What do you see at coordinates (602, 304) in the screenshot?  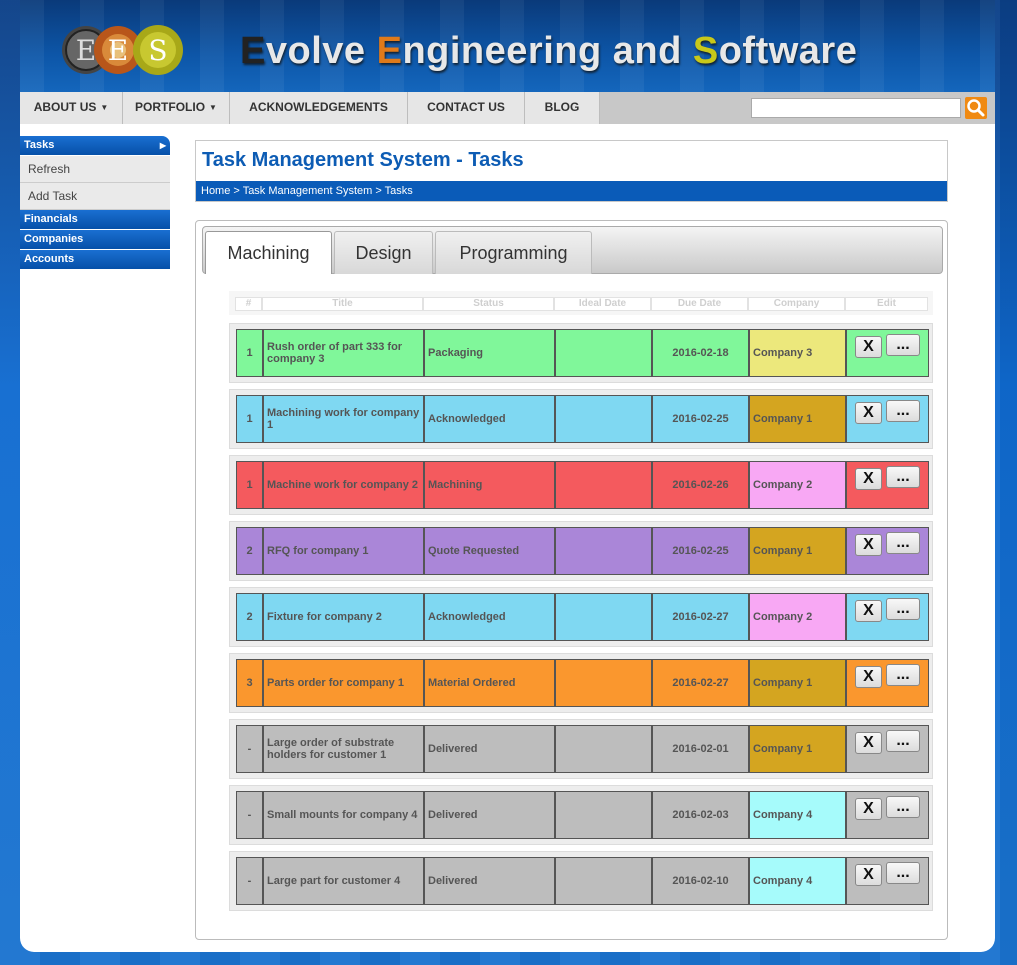 I see `column-header-ideal-date: Ideal Date` at bounding box center [602, 304].